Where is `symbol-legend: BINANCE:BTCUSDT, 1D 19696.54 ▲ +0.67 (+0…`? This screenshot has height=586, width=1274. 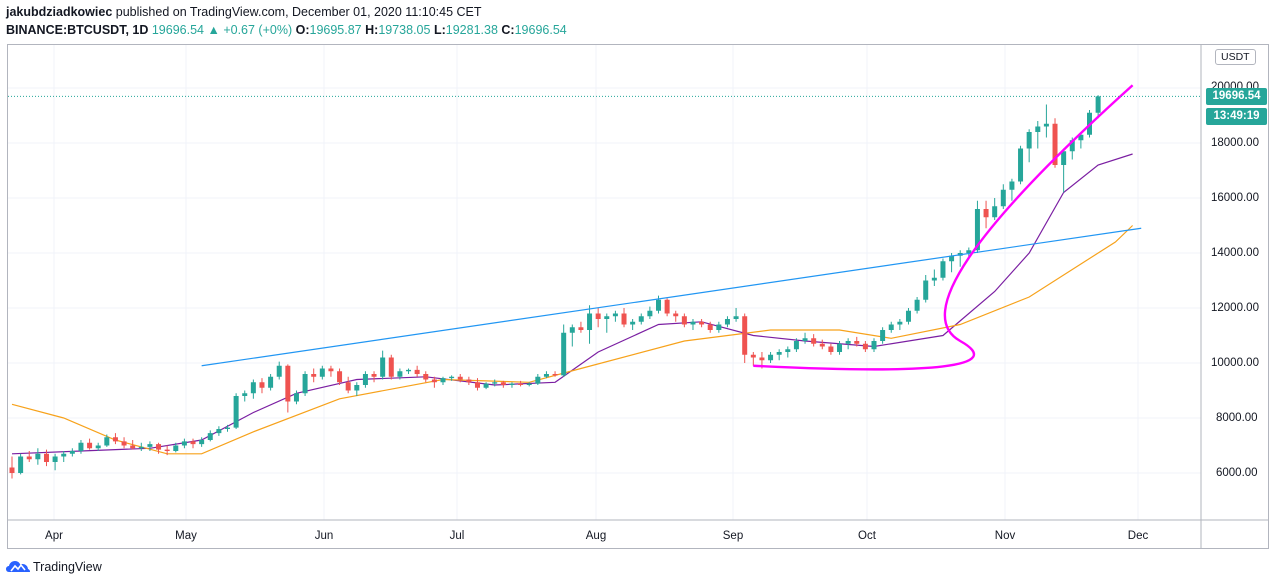 symbol-legend: BINANCE:BTCUSDT, 1D 19696.54 ▲ +0.67 (+0… is located at coordinates (286, 30).